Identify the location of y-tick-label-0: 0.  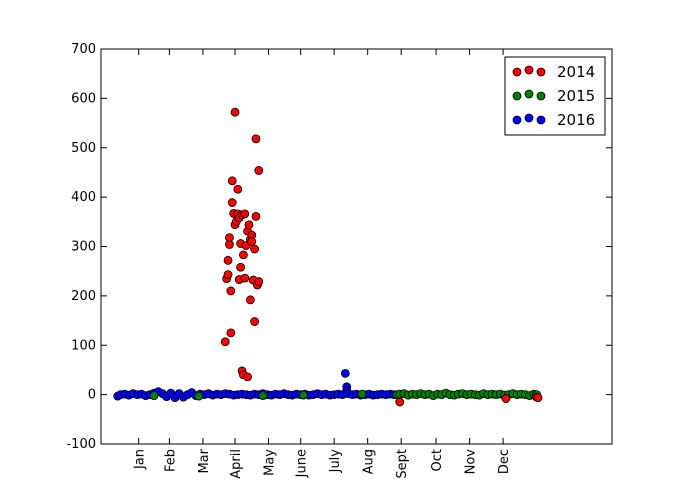
(92, 395).